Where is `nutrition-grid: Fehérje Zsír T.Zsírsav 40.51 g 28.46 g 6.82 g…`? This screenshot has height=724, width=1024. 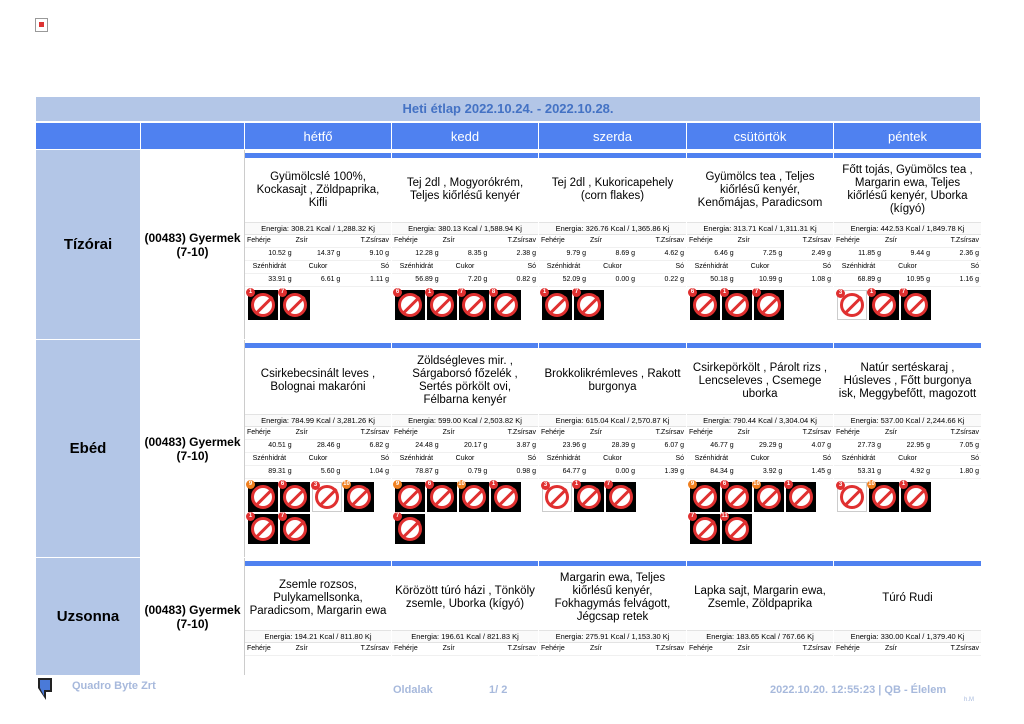 nutrition-grid: Fehérje Zsír T.Zsírsav 40.51 g 28.46 g 6.82 g… is located at coordinates (318, 453).